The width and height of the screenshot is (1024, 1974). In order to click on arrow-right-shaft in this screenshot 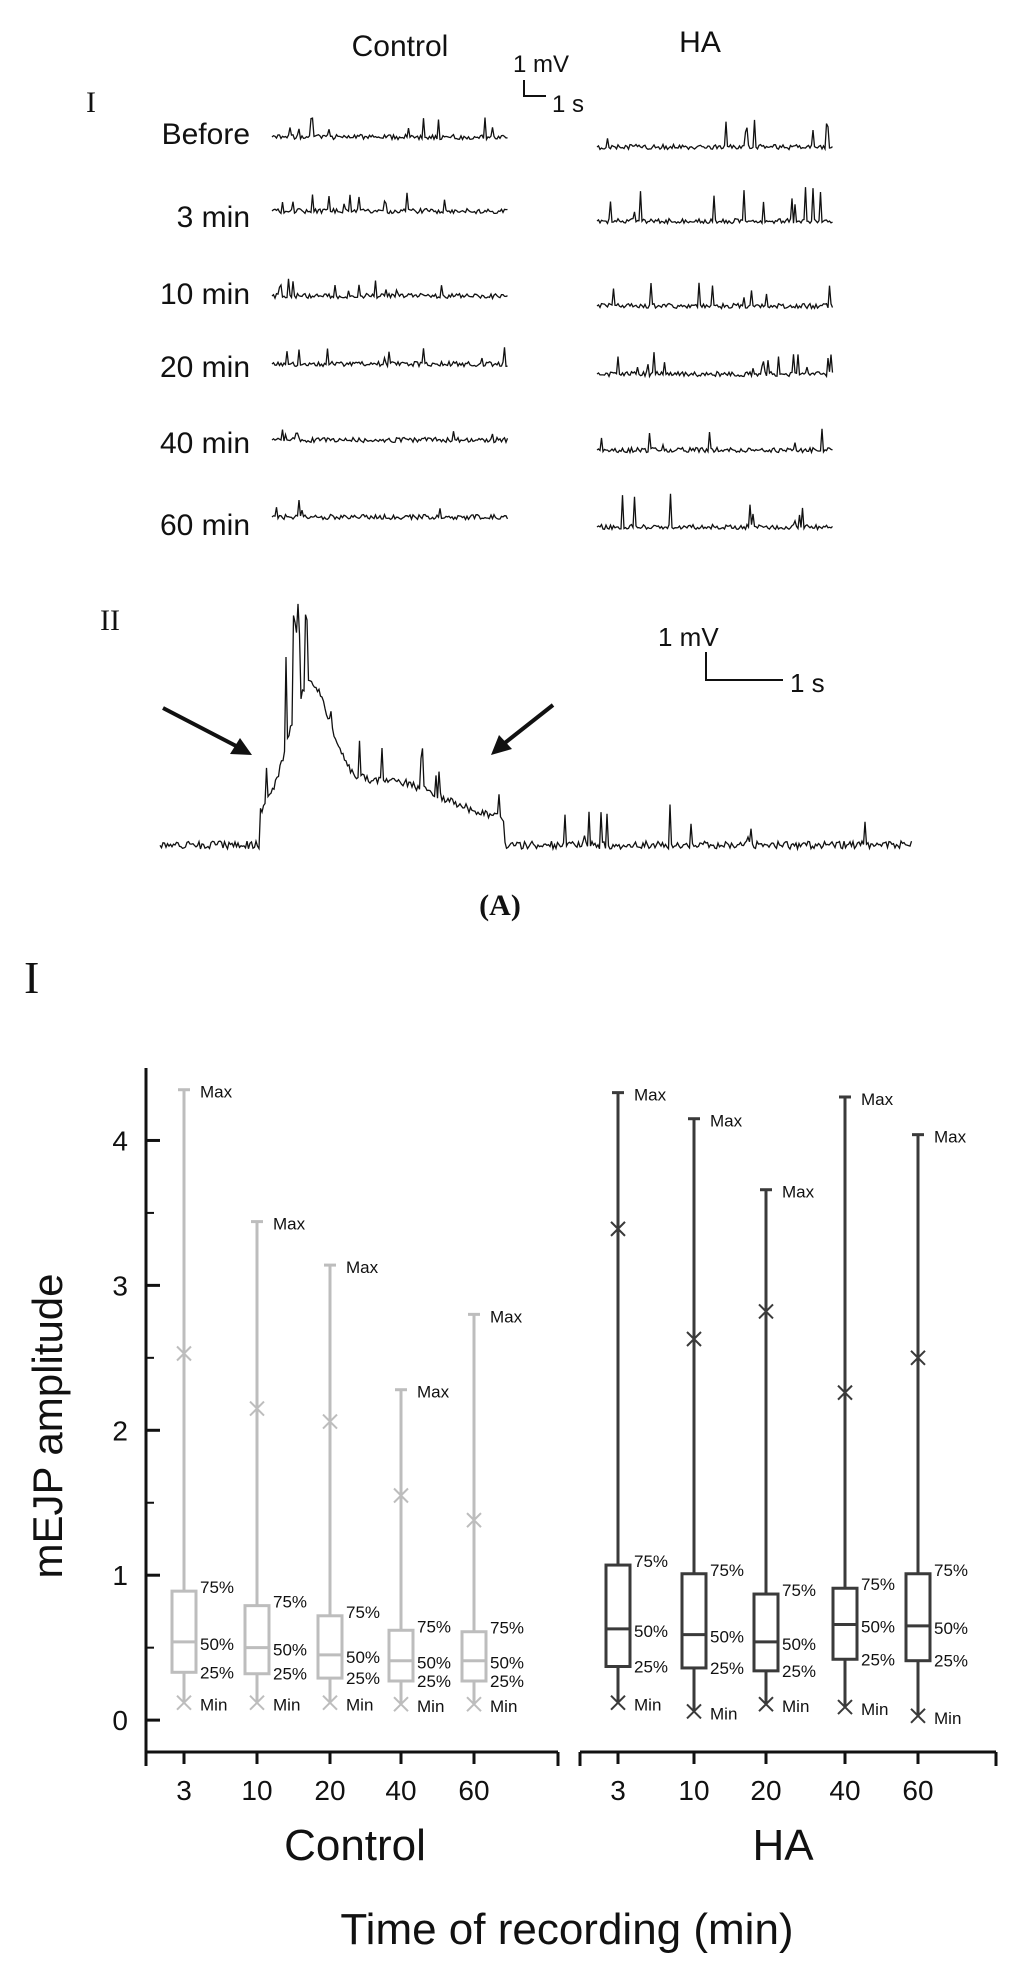, I will do `click(527, 725)`.